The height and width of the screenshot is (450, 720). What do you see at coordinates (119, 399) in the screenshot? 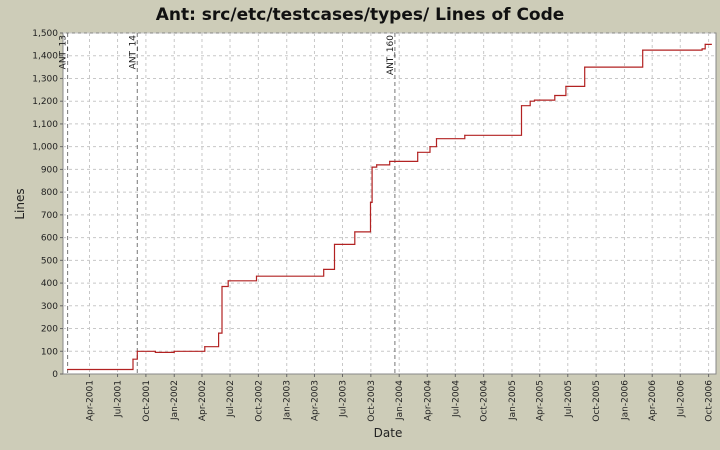
I see `x-tick-label: Jul-2001` at bounding box center [119, 399].